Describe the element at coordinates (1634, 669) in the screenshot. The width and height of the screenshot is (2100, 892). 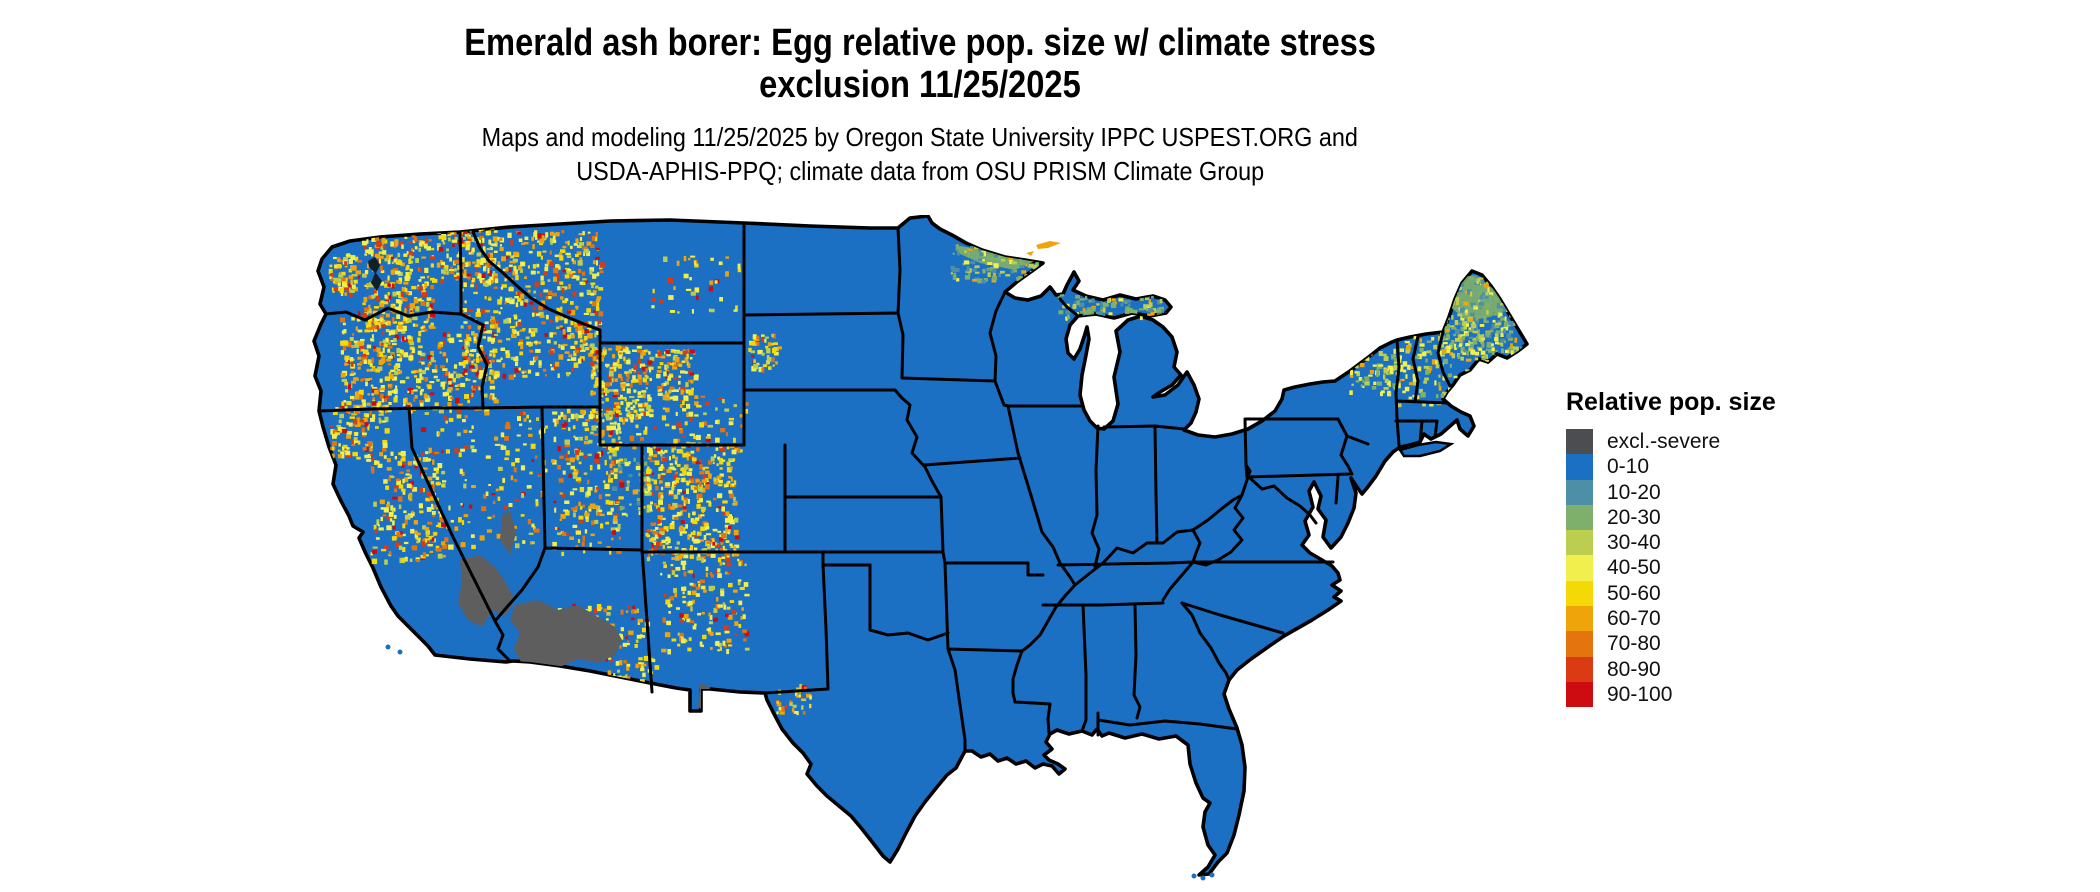
I see `legend-label: 80-90` at that location.